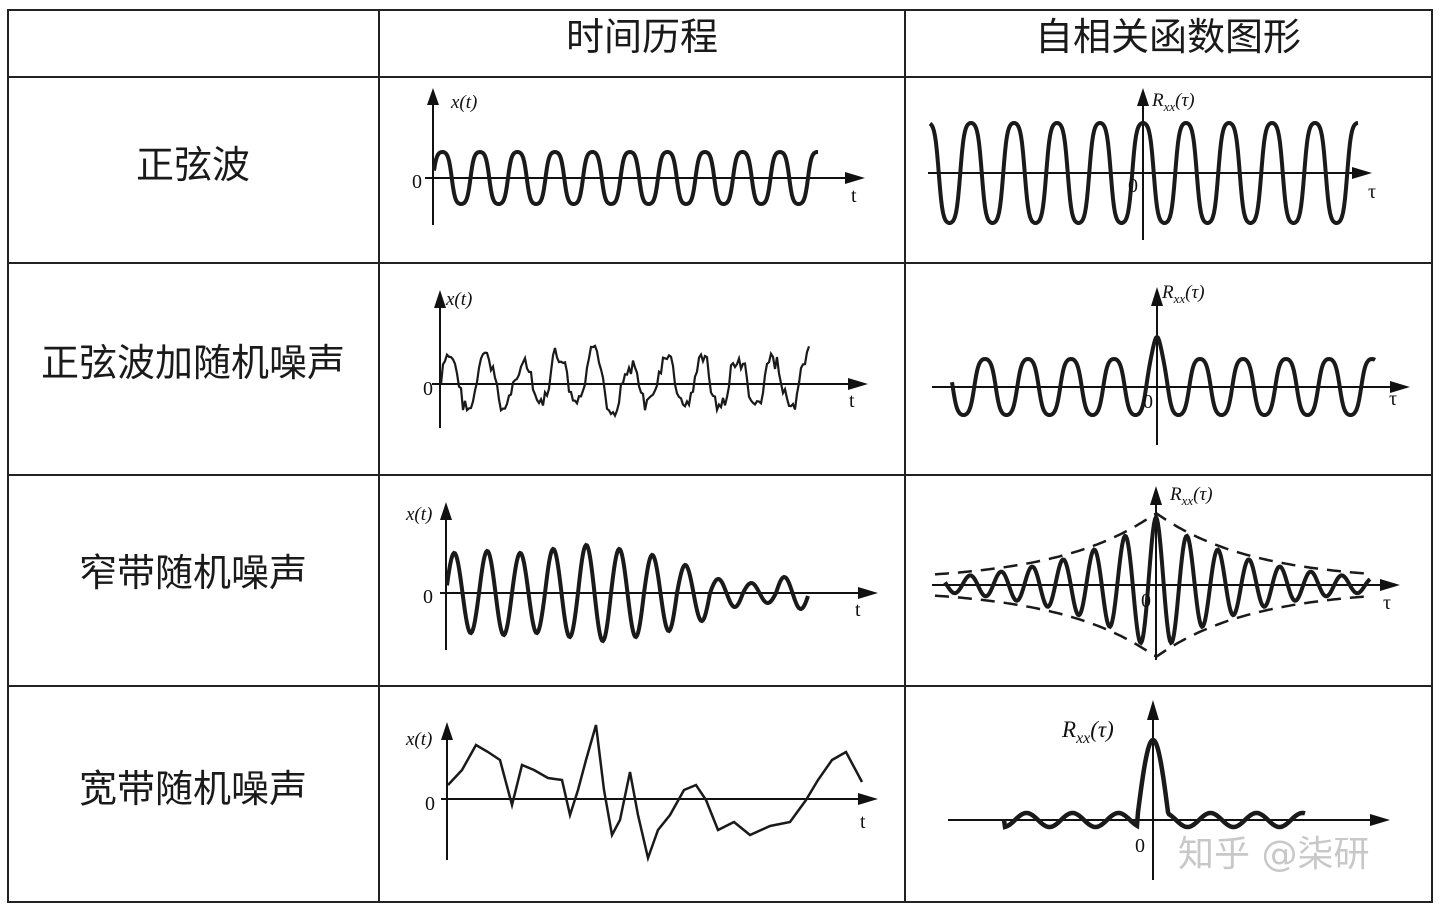  What do you see at coordinates (193, 573) in the screenshot?
I see `row-label-narrowband: 窄带随机噪声` at bounding box center [193, 573].